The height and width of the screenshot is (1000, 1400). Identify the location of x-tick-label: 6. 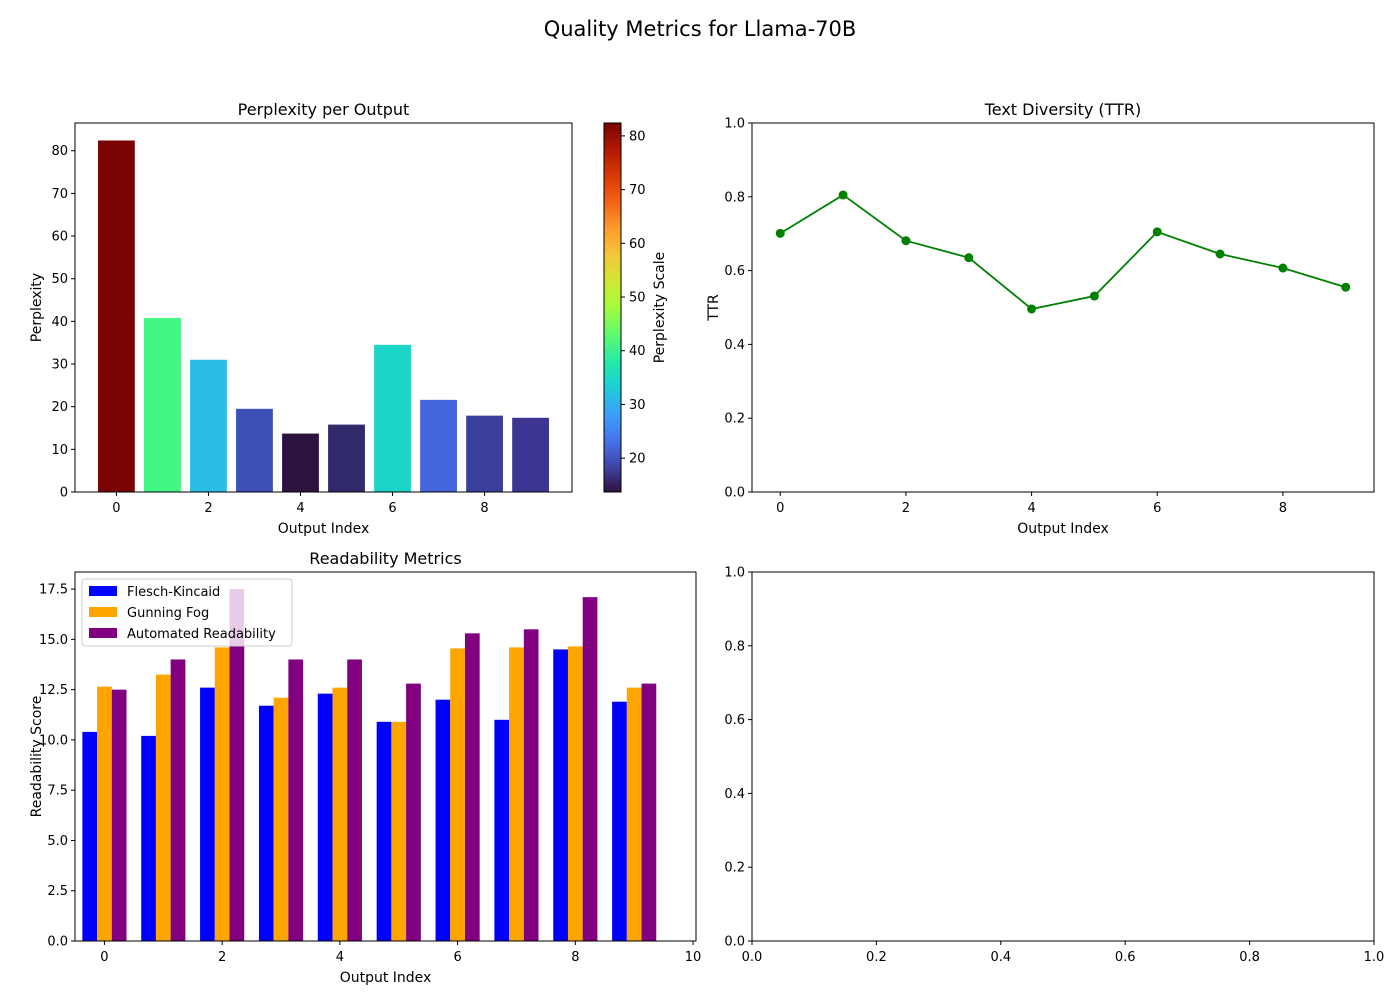
(1157, 508).